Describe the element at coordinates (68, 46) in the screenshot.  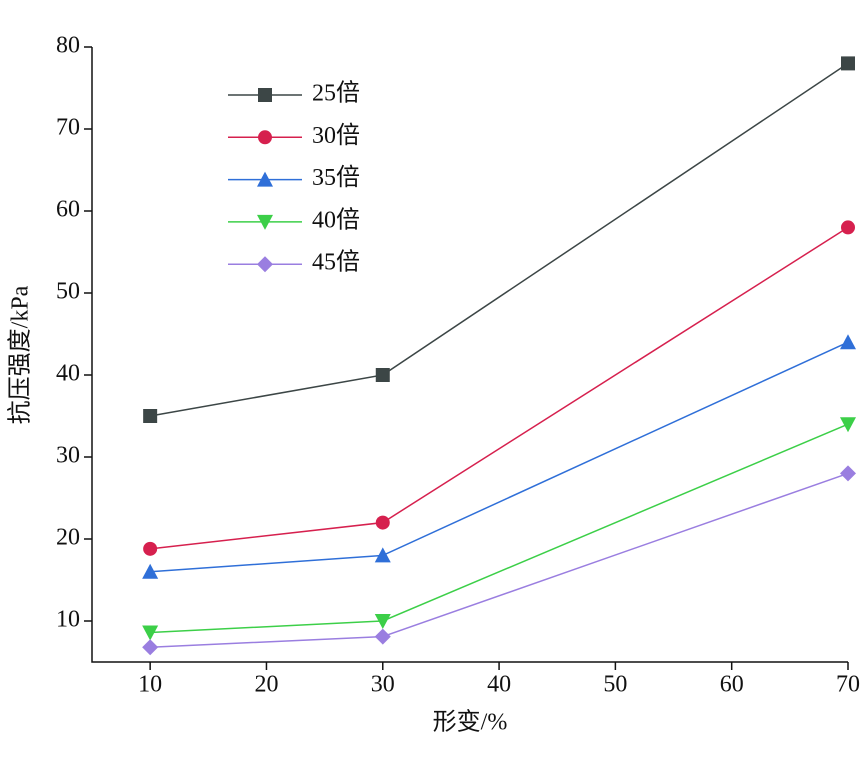
I see `y-tick-label: 80` at that location.